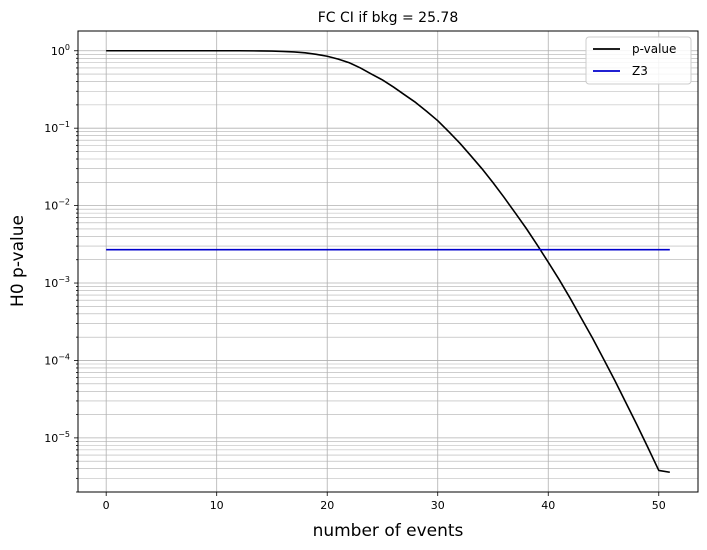 The width and height of the screenshot is (707, 550). What do you see at coordinates (57, 437) in the screenshot?
I see `y-tick-label: 10⁻⁵` at bounding box center [57, 437].